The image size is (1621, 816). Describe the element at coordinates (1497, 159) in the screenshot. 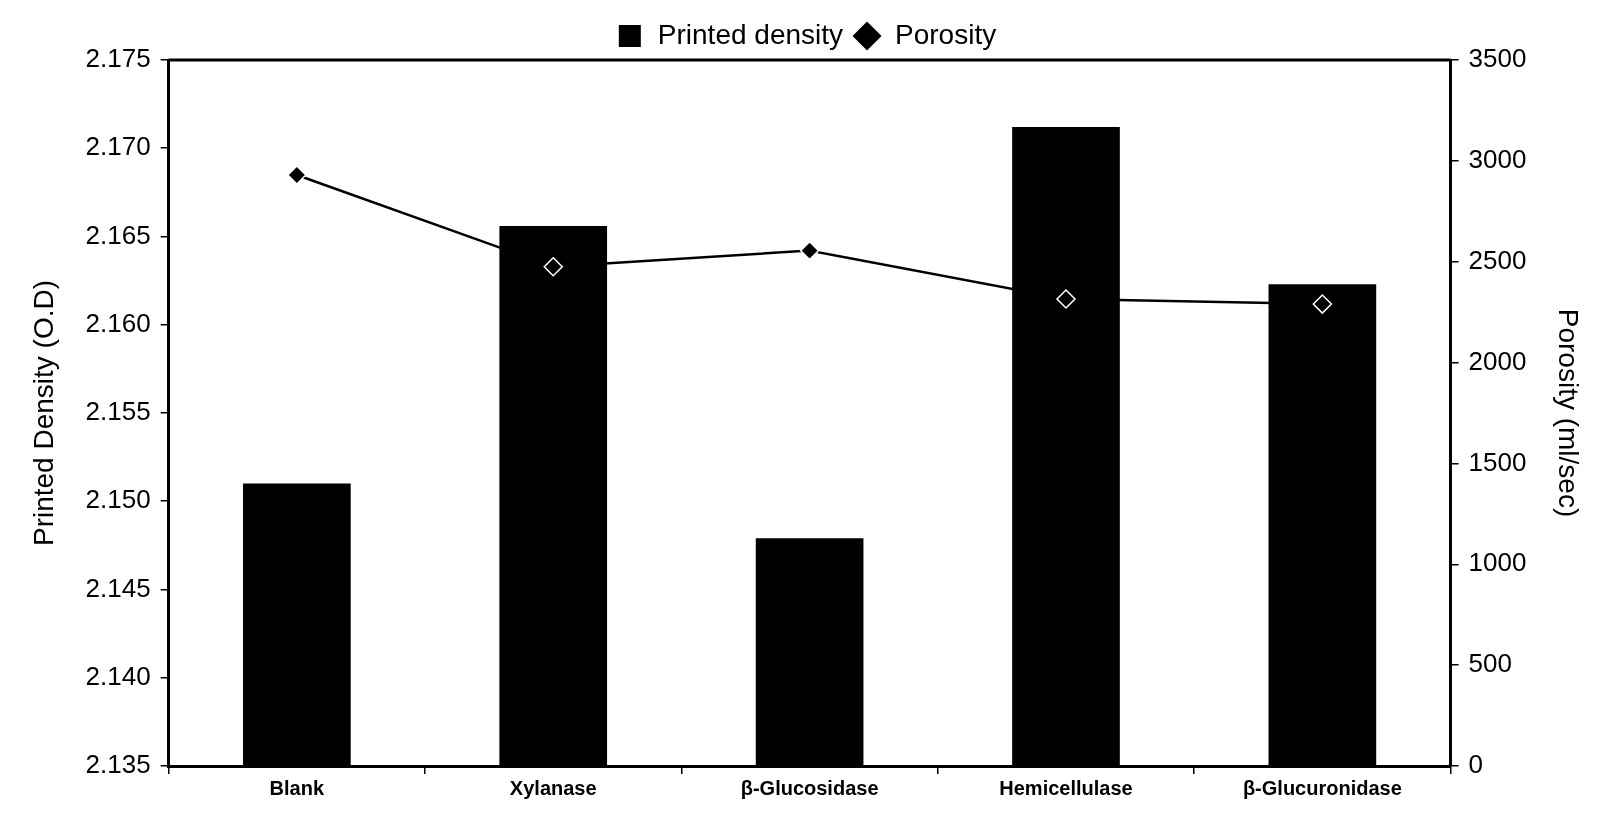

I see `y2-tick-label: 3000` at that location.